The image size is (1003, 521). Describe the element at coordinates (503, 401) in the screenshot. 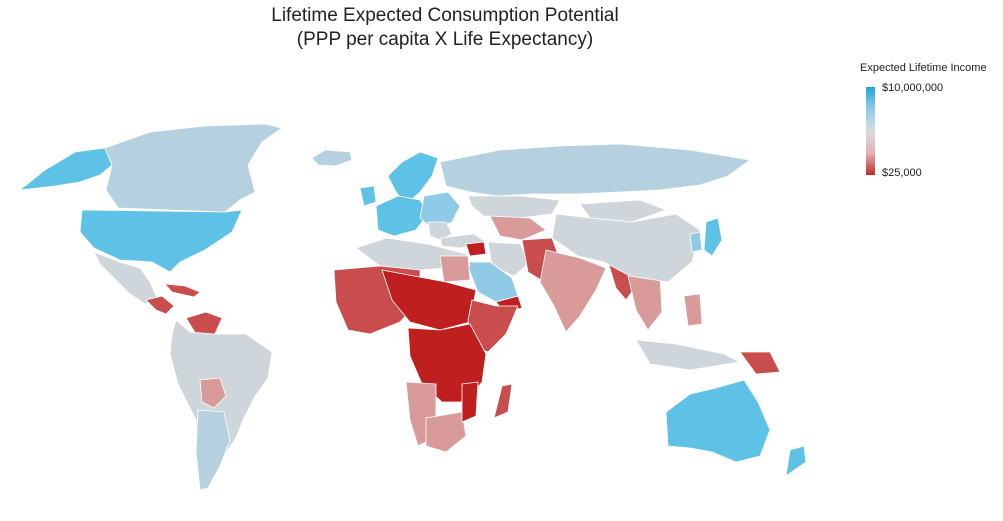

I see `region-madagascar` at that location.